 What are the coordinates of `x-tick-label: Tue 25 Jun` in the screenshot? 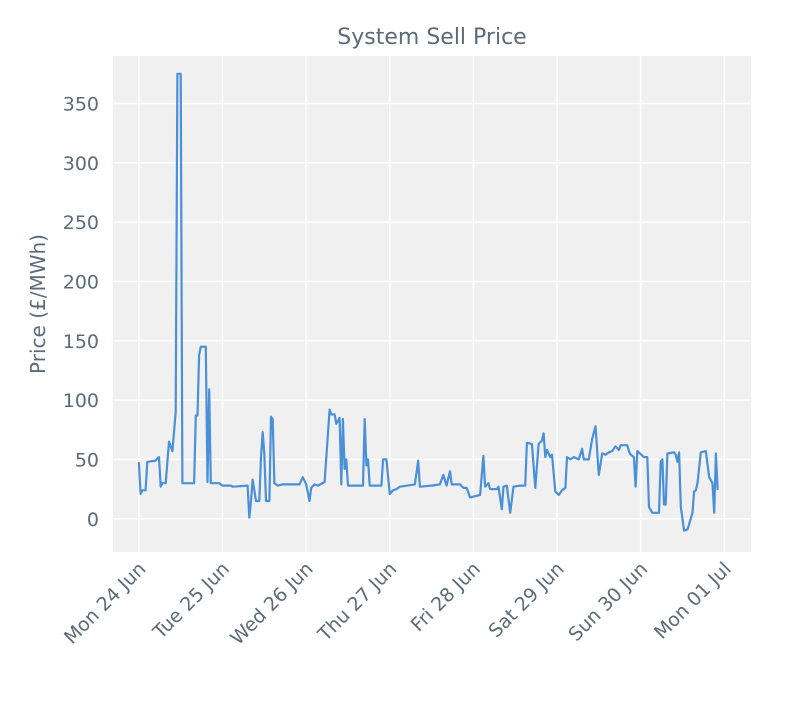 It's located at (191, 601).